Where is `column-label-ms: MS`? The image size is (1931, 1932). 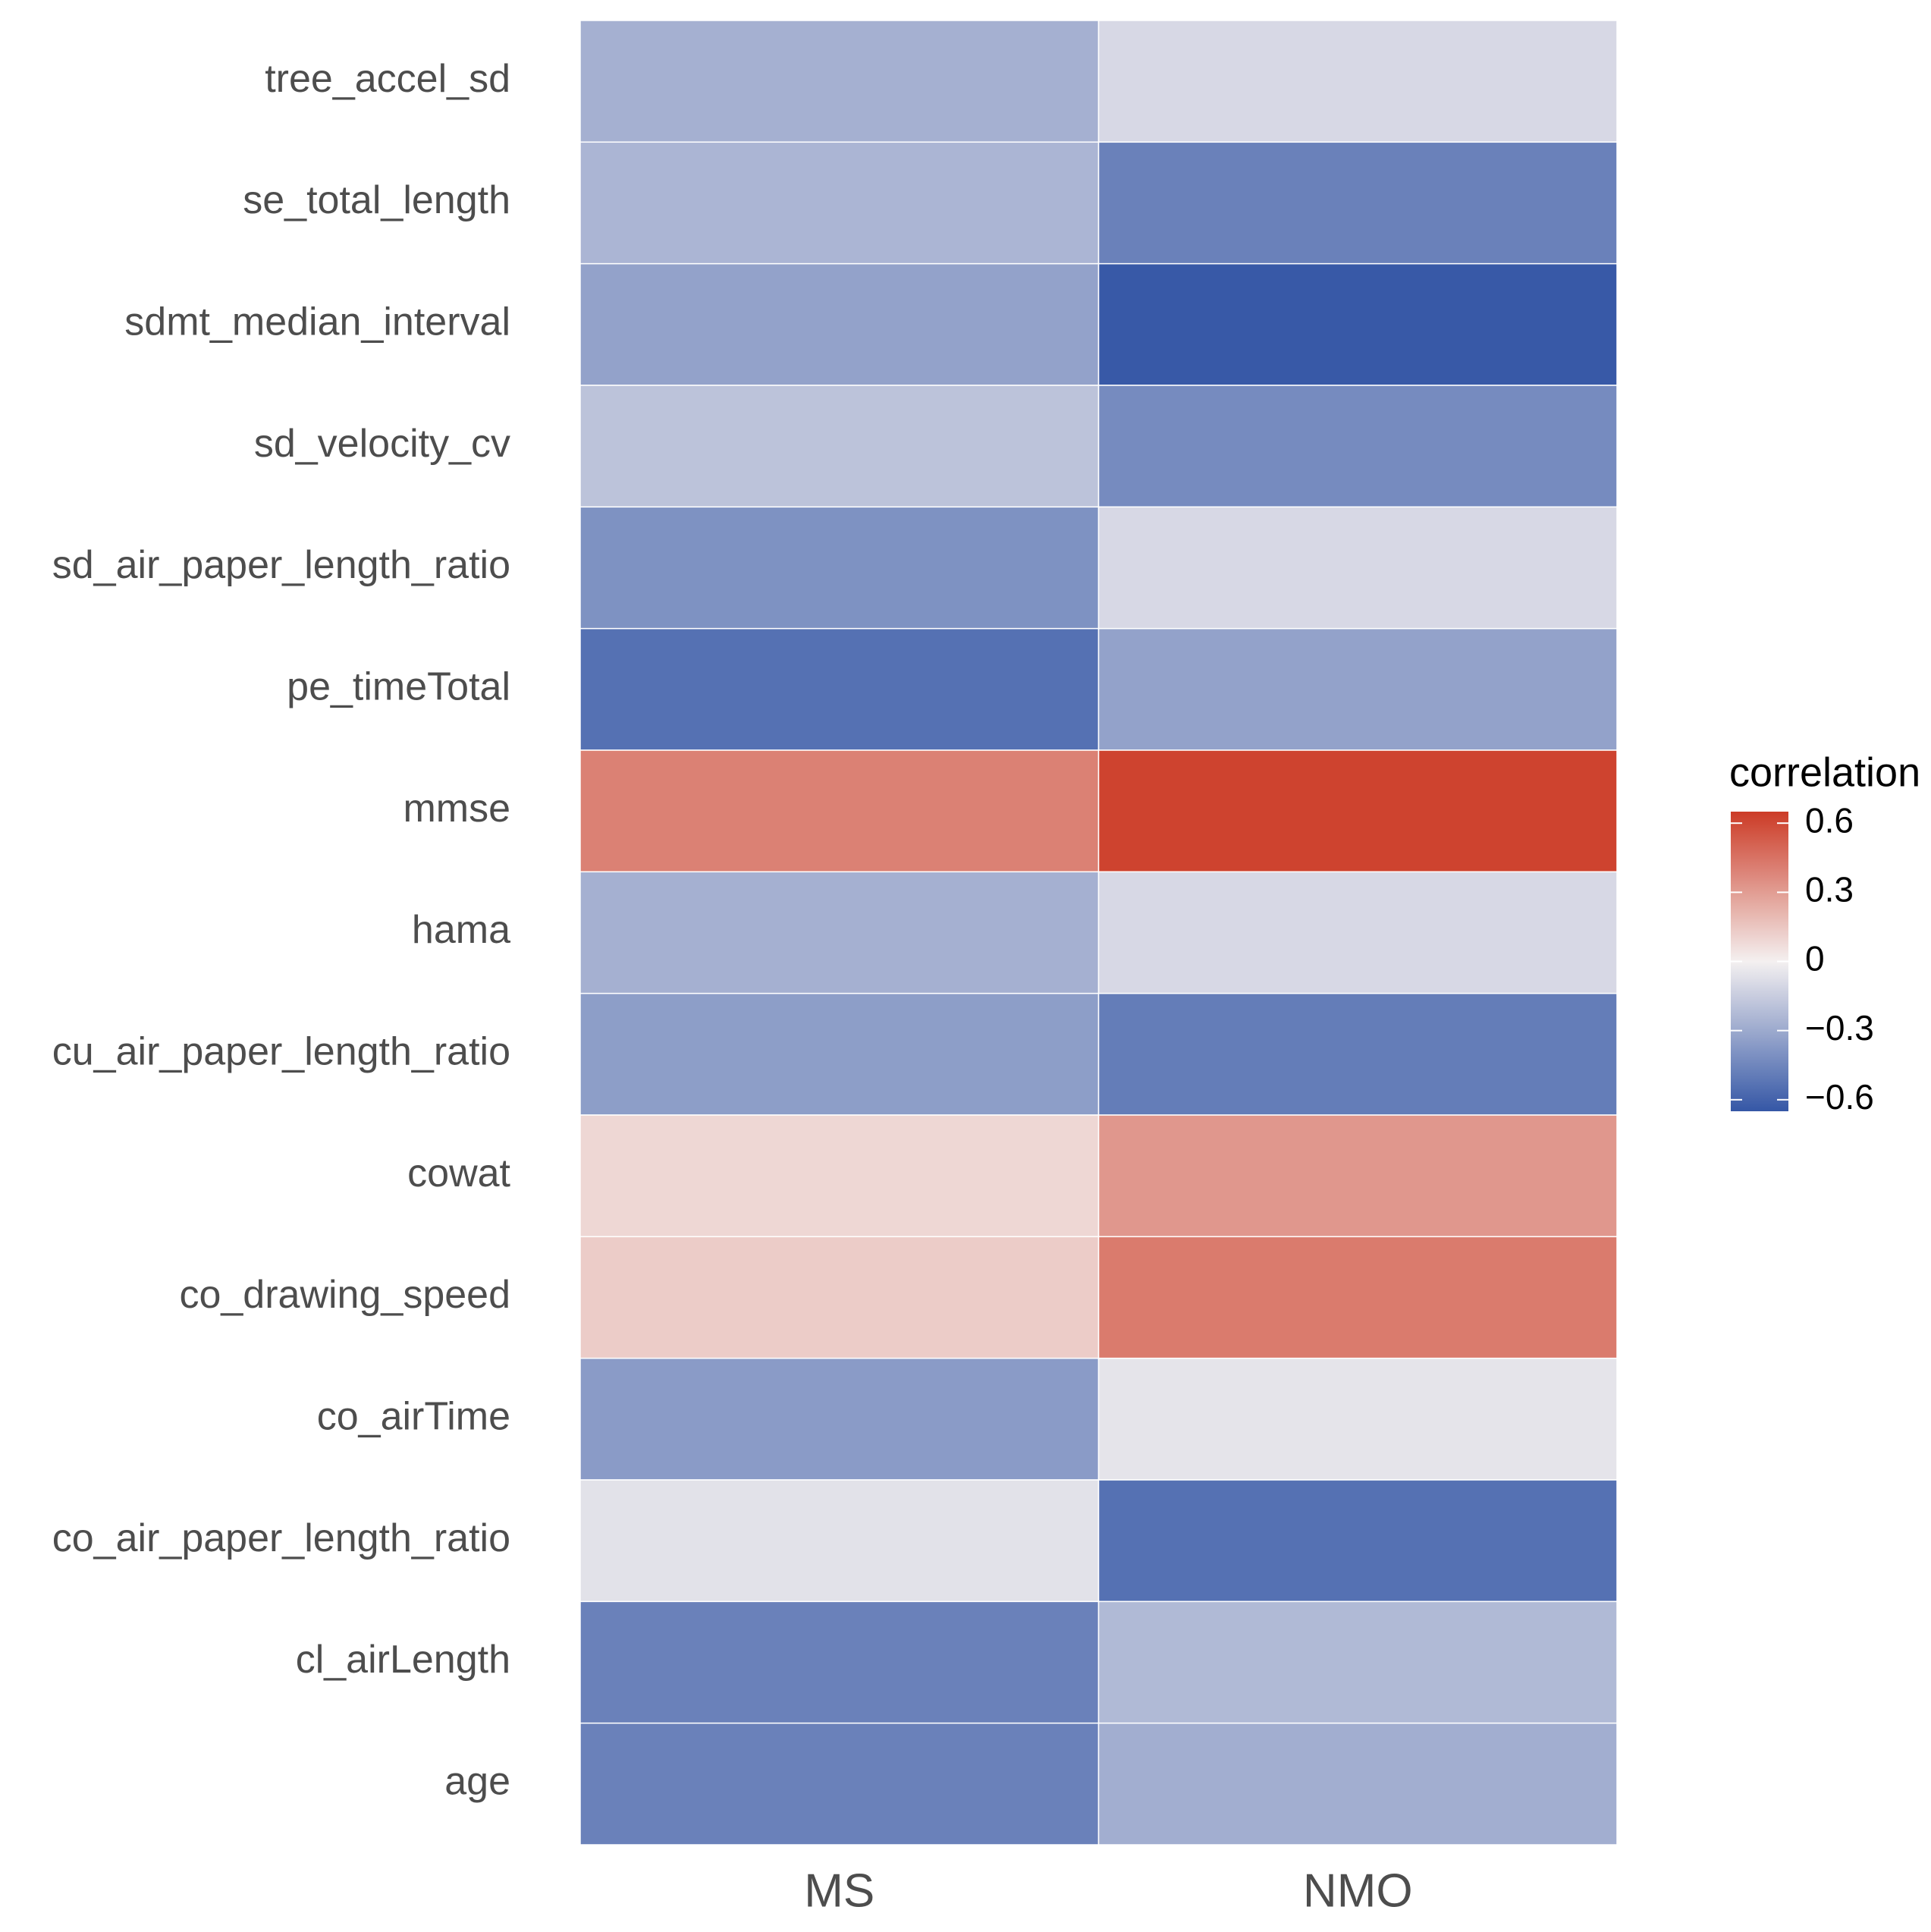 column-label-ms: MS is located at coordinates (839, 1890).